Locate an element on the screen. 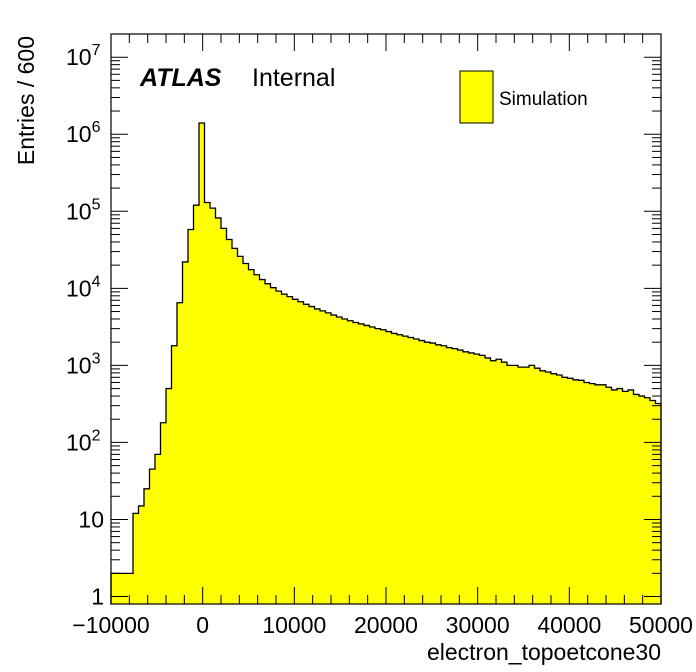 The height and width of the screenshot is (672, 696). x-tick-label: 20000 is located at coordinates (386, 625).